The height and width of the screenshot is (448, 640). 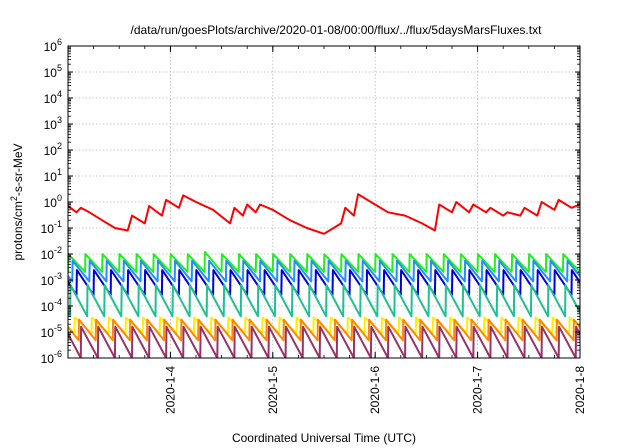 I want to click on y-tick-exponent: 1, so click(x=59, y=172).